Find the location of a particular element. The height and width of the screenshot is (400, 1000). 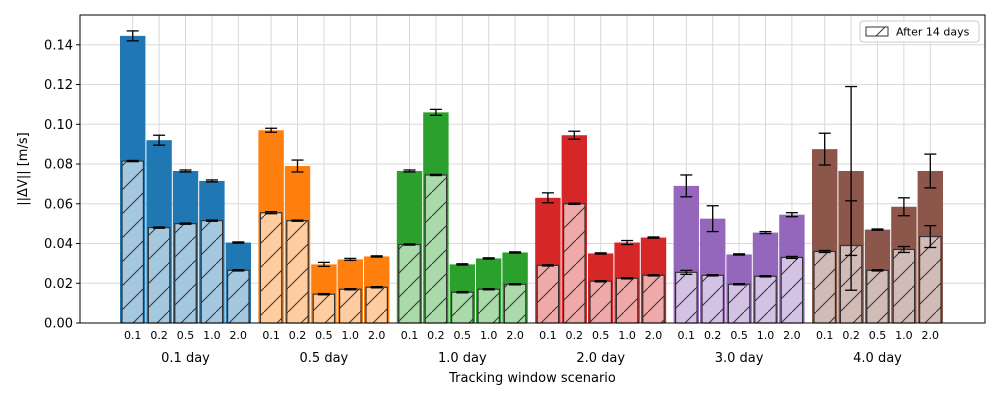

x-group-label: 3.0 day is located at coordinates (739, 358).